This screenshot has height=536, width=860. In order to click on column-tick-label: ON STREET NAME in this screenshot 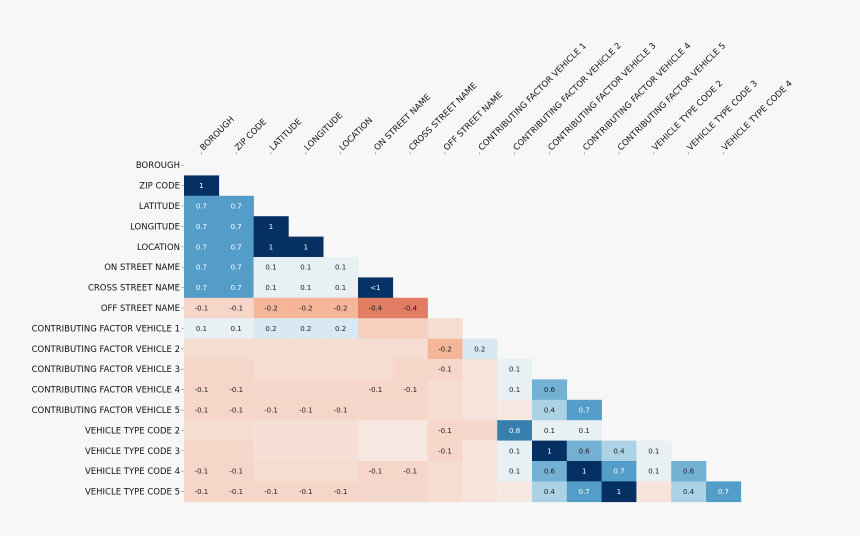, I will do `click(402, 122)`.